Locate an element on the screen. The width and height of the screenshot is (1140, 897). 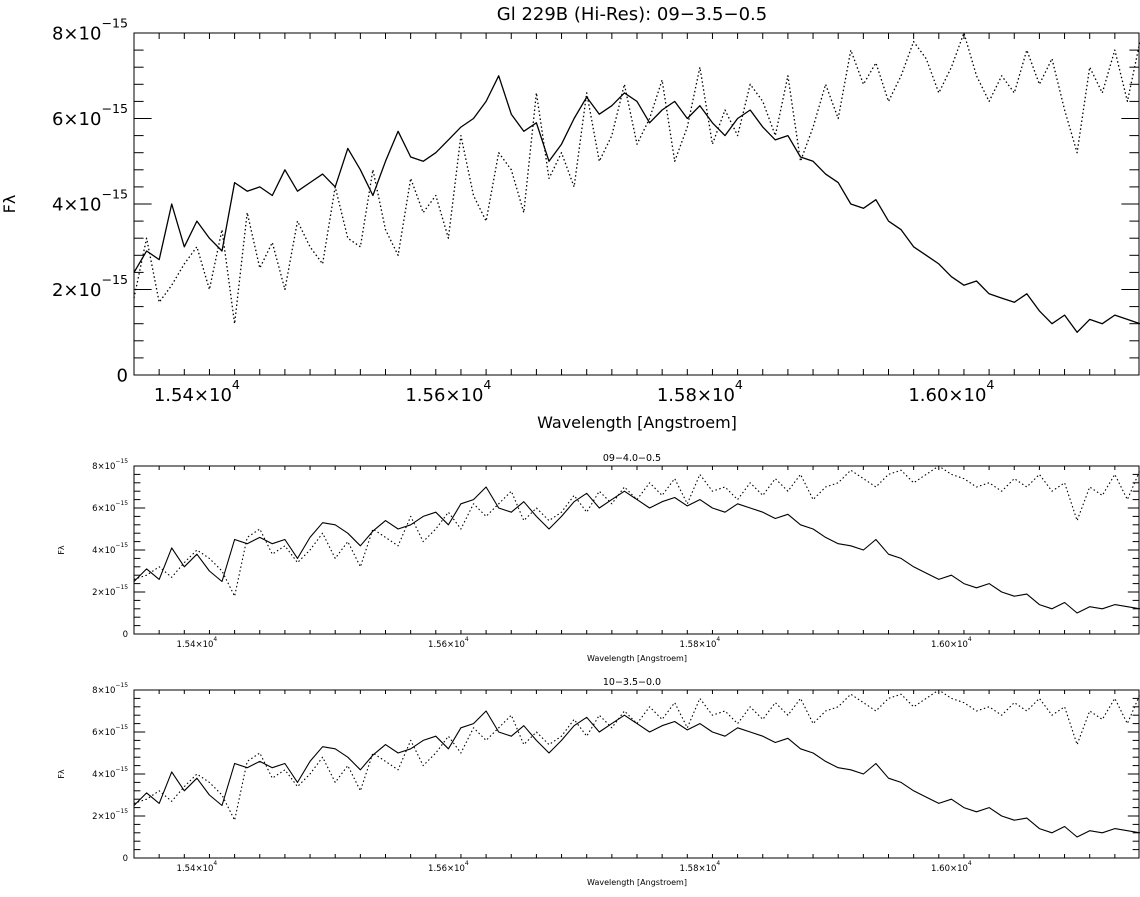
chart-title: 10−3.5−0.0 is located at coordinates (632, 682).